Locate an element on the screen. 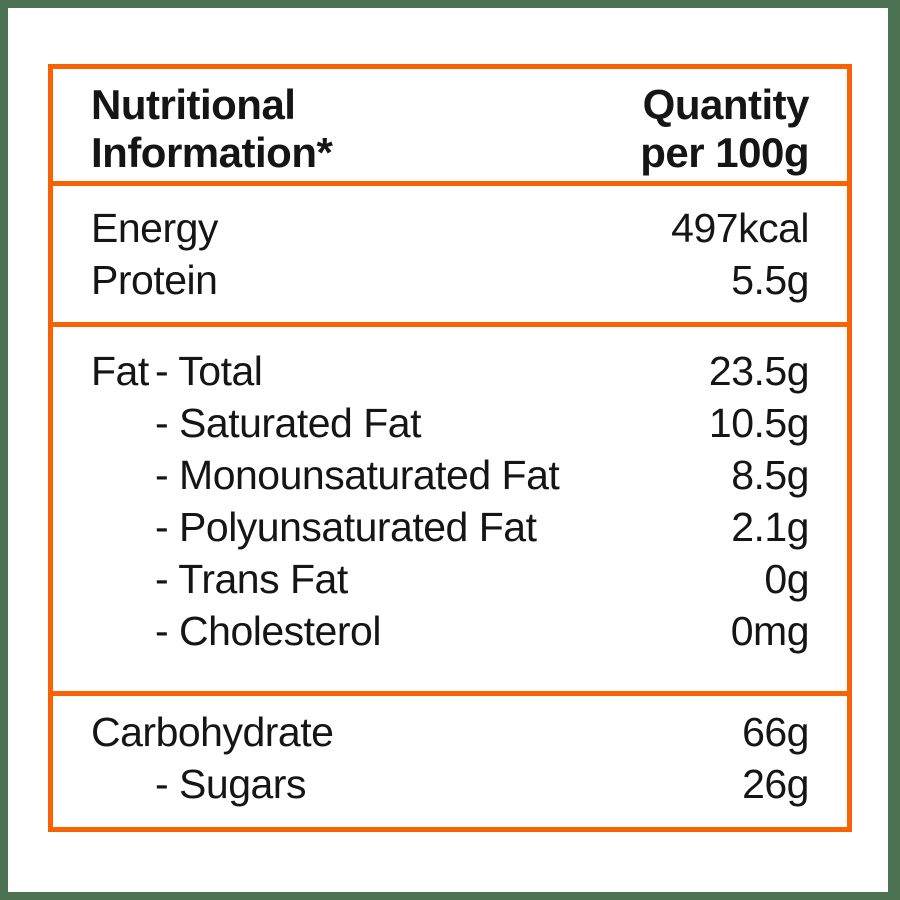 The height and width of the screenshot is (900, 900). nutrient-value: 2.1g is located at coordinates (770, 527).